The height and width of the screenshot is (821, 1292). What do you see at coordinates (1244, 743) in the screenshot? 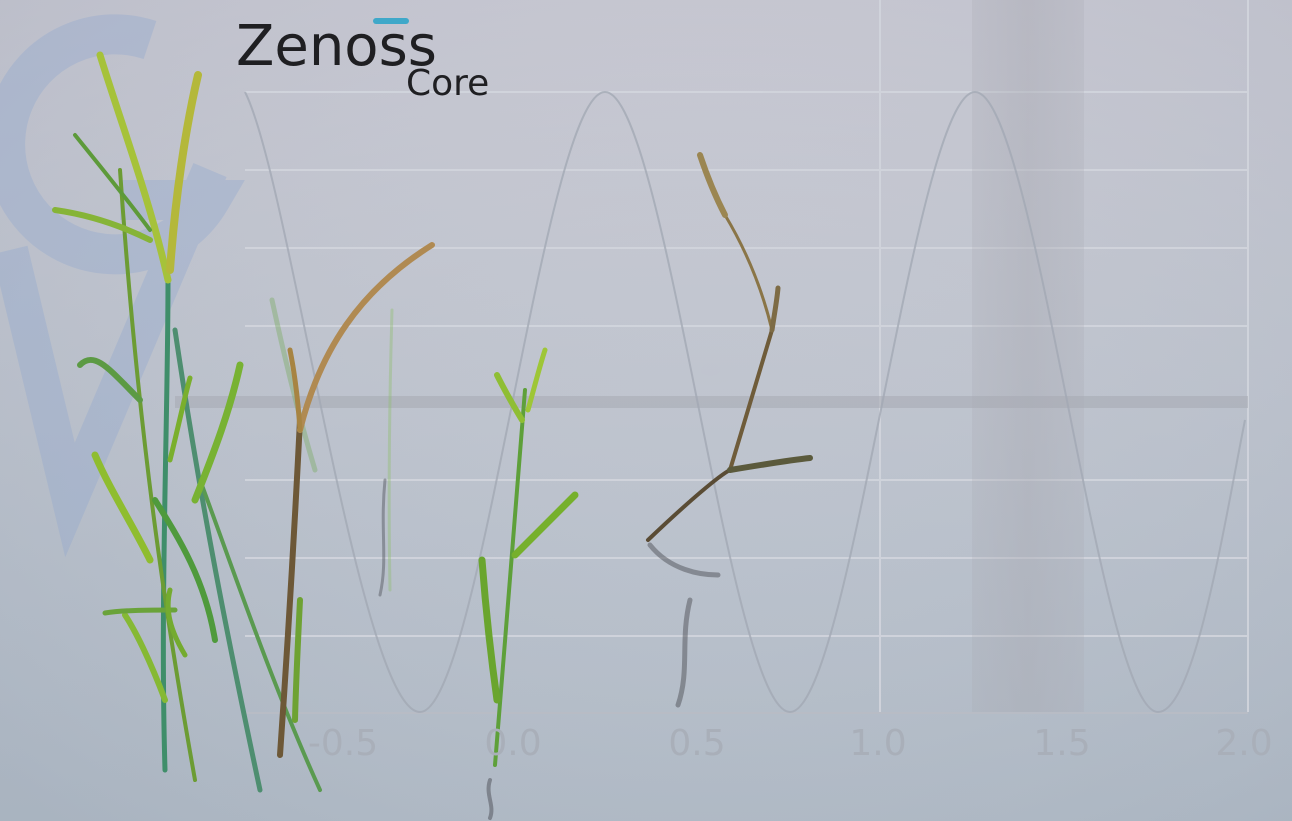
I see `axis-tick-label: 2.0` at bounding box center [1244, 743].